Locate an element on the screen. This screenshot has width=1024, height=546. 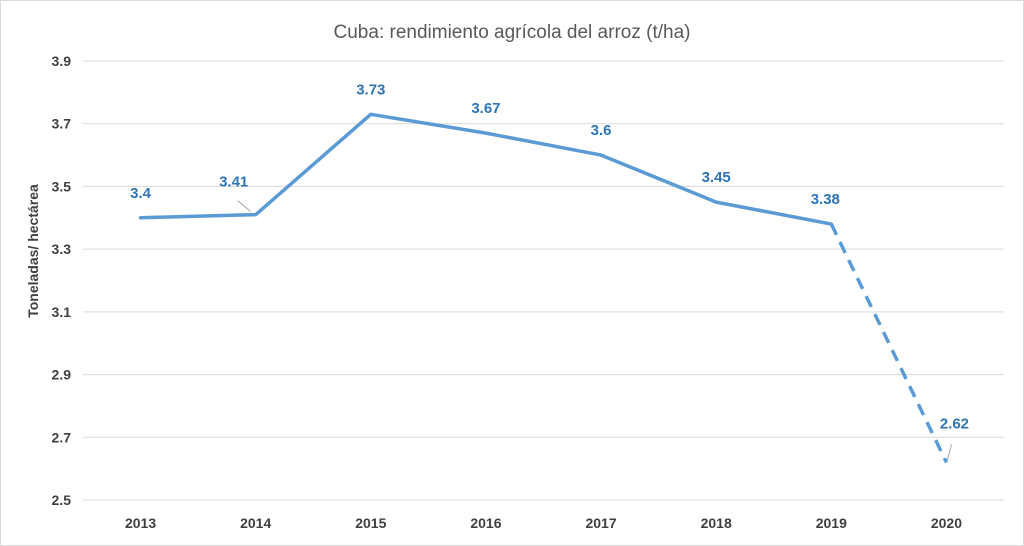
y-tick-label: 2.9 is located at coordinates (62, 375).